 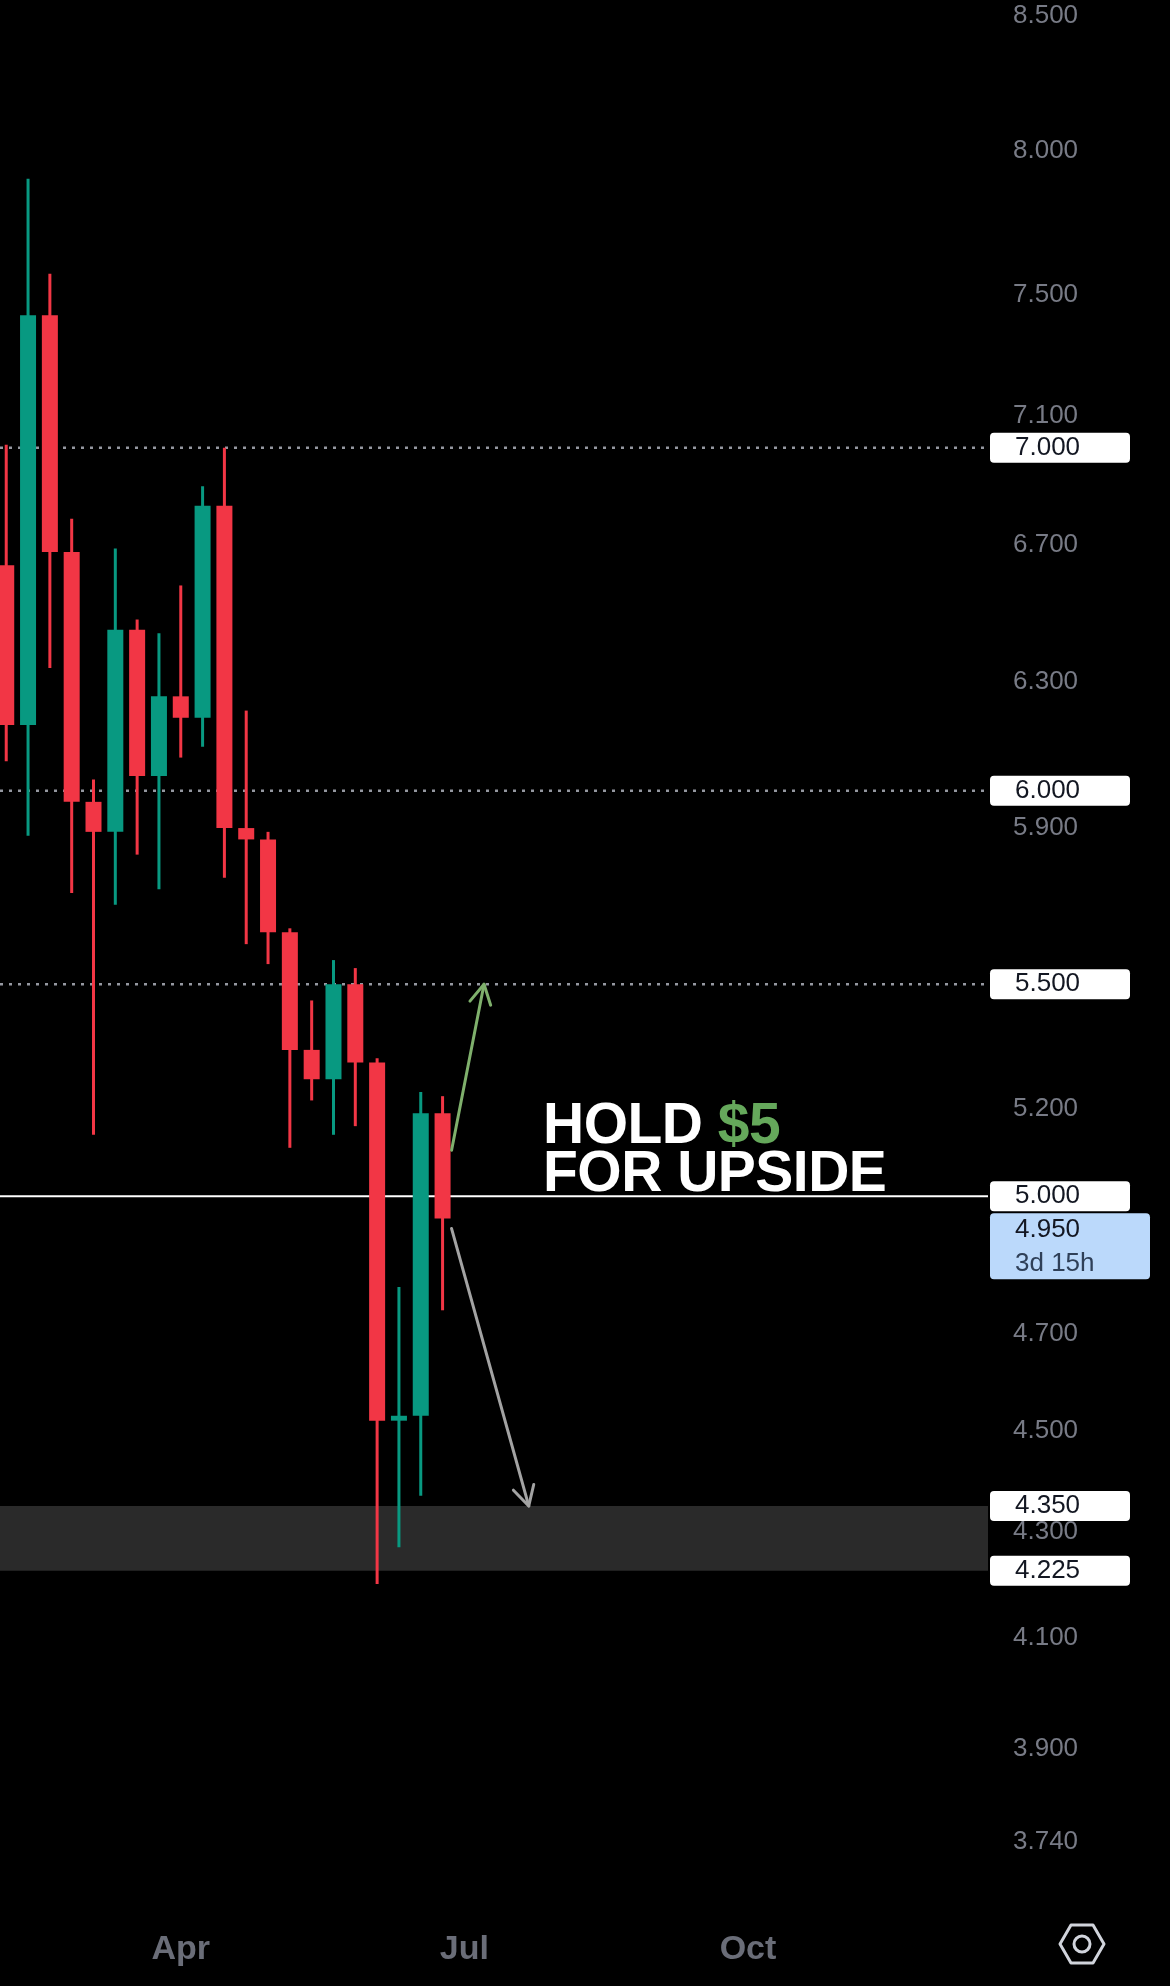 What do you see at coordinates (1046, 292) in the screenshot?
I see `y-tick-label: 7.500` at bounding box center [1046, 292].